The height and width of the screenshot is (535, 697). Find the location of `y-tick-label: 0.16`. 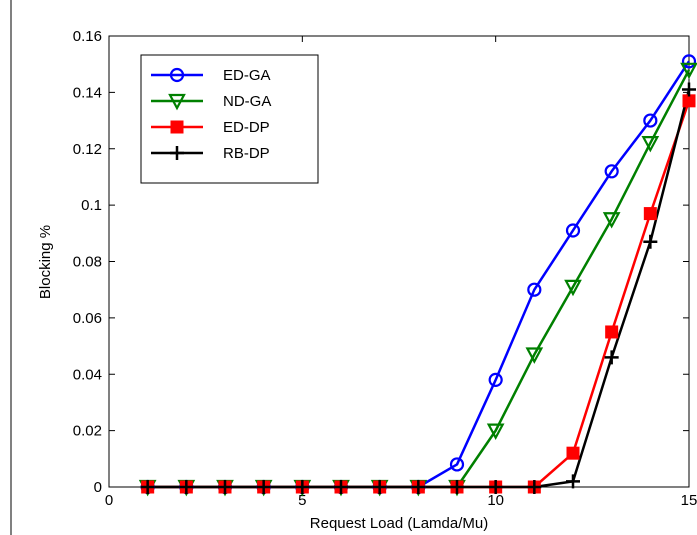

y-tick-label: 0.16 is located at coordinates (87, 36).